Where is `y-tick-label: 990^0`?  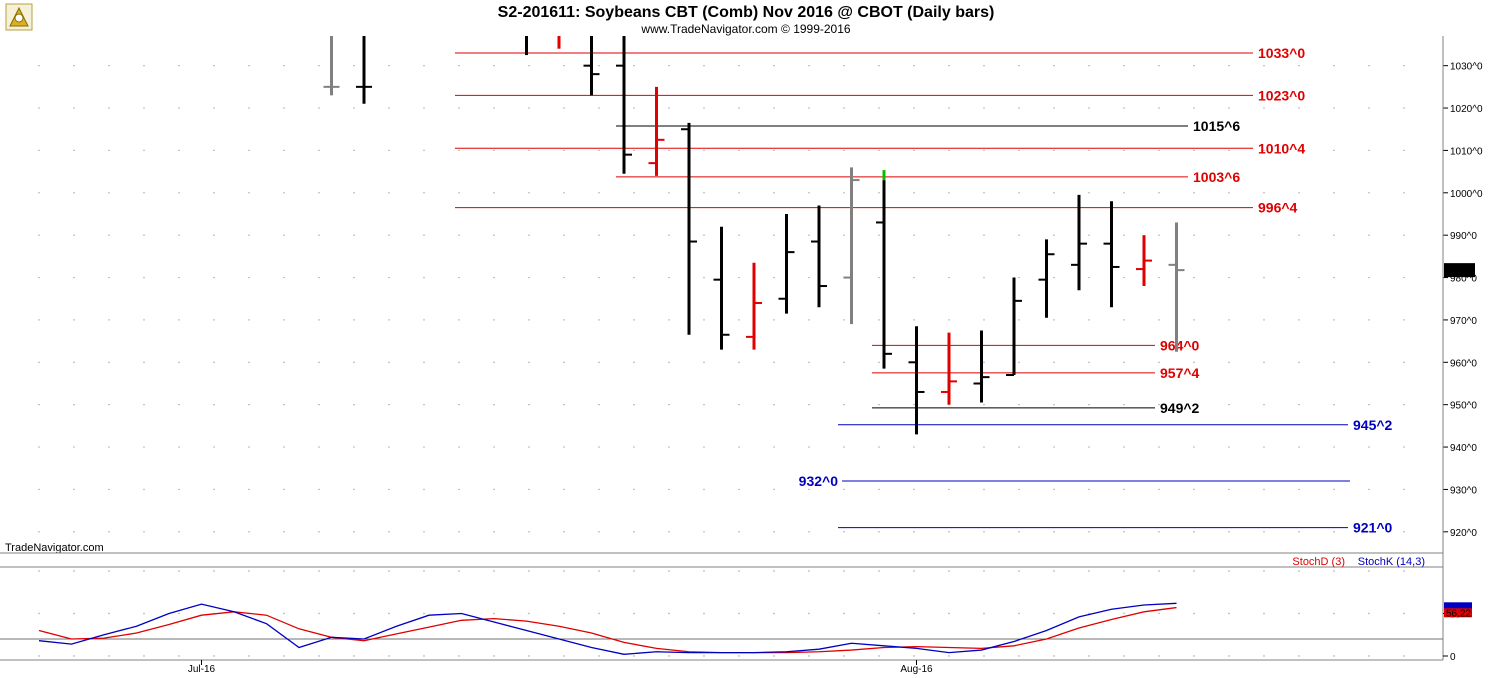
y-tick-label: 990^0 is located at coordinates (1463, 236).